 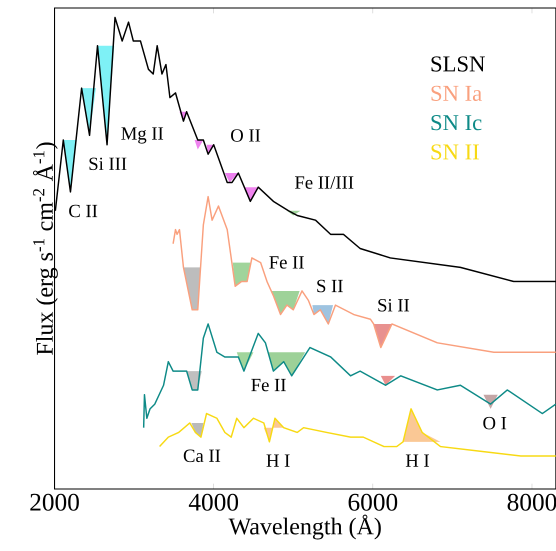 I want to click on x-tick-label: 4000, so click(x=213, y=502).